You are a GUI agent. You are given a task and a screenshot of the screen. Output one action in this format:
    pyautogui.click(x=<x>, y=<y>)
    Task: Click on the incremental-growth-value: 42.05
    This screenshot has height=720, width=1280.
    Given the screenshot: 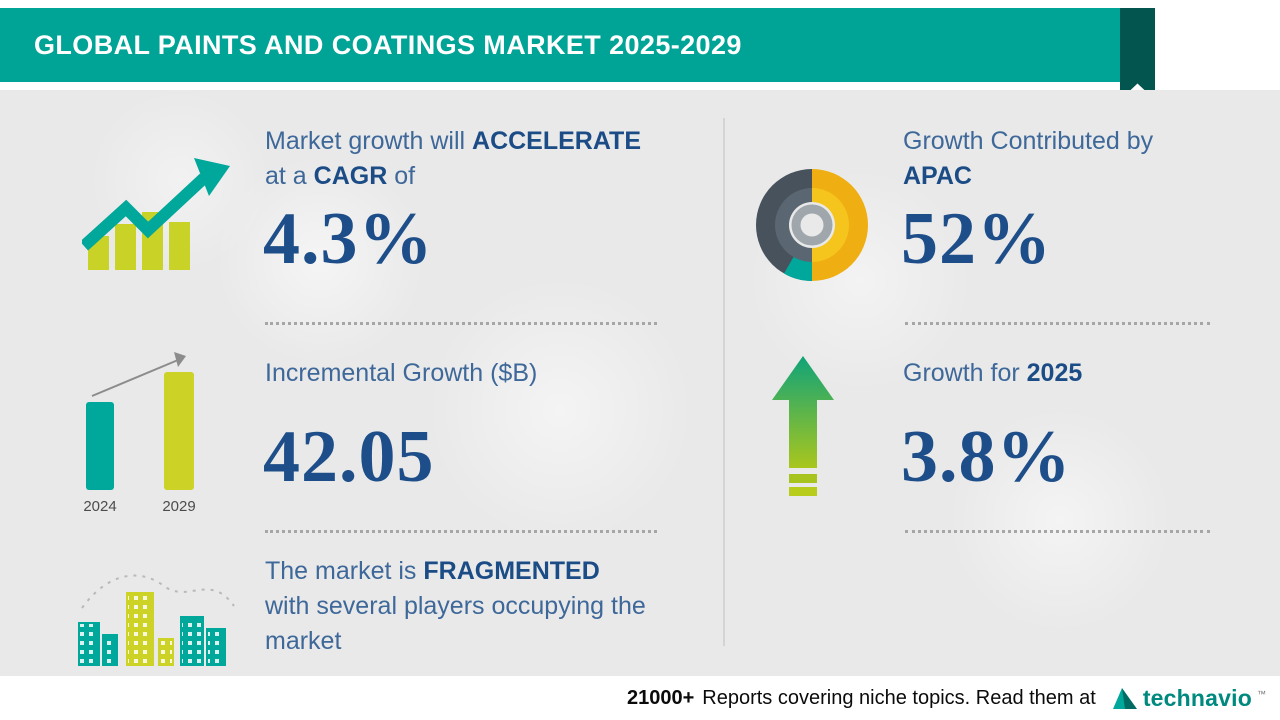 What is the action you would take?
    pyautogui.click(x=349, y=457)
    